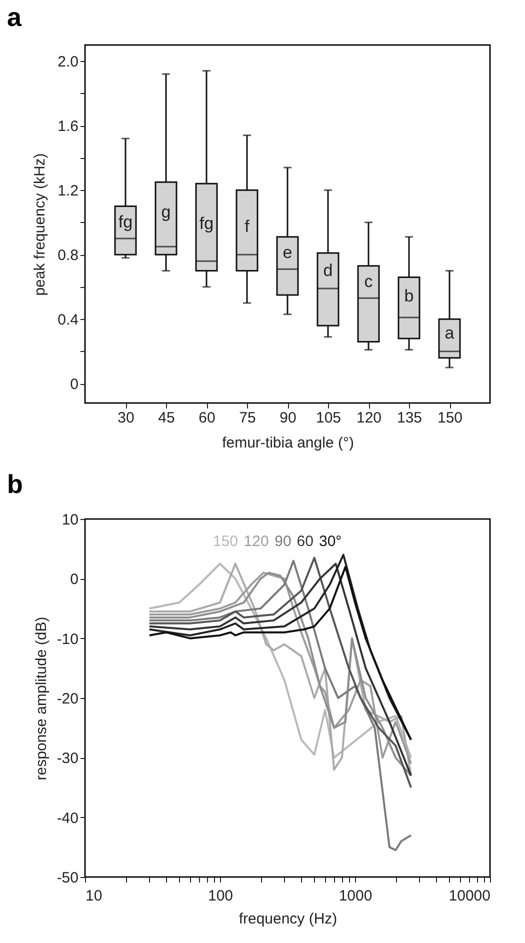  Describe the element at coordinates (67, 818) in the screenshot. I see `y-tick-label: -40` at that location.